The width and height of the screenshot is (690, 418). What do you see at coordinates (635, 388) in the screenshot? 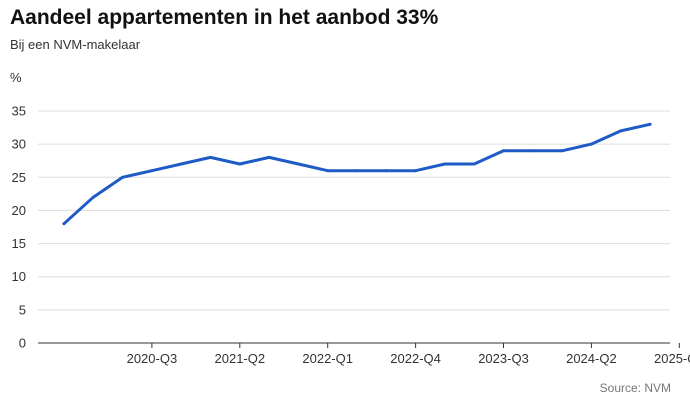
I see `source-note: Source: NVM` at bounding box center [635, 388].